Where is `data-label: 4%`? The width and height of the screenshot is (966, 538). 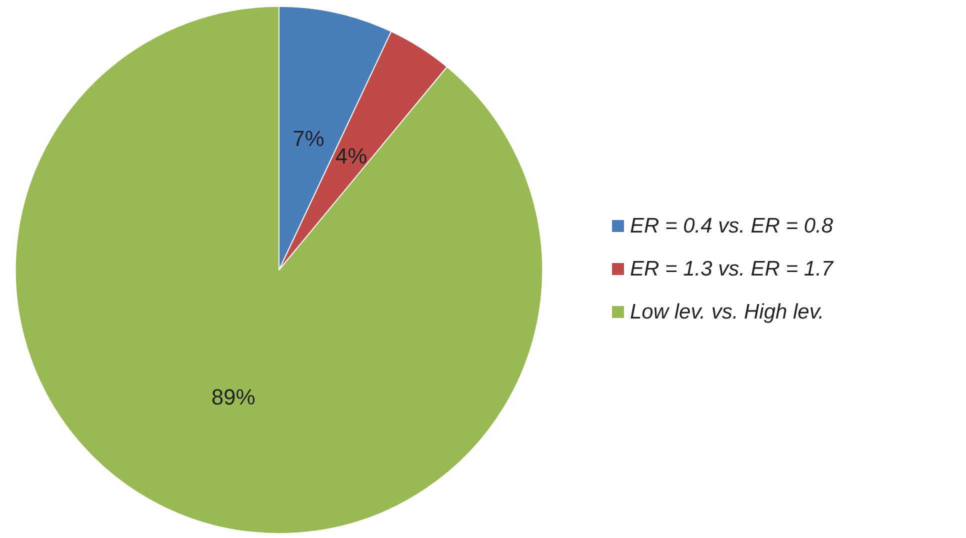
data-label: 4% is located at coordinates (351, 156).